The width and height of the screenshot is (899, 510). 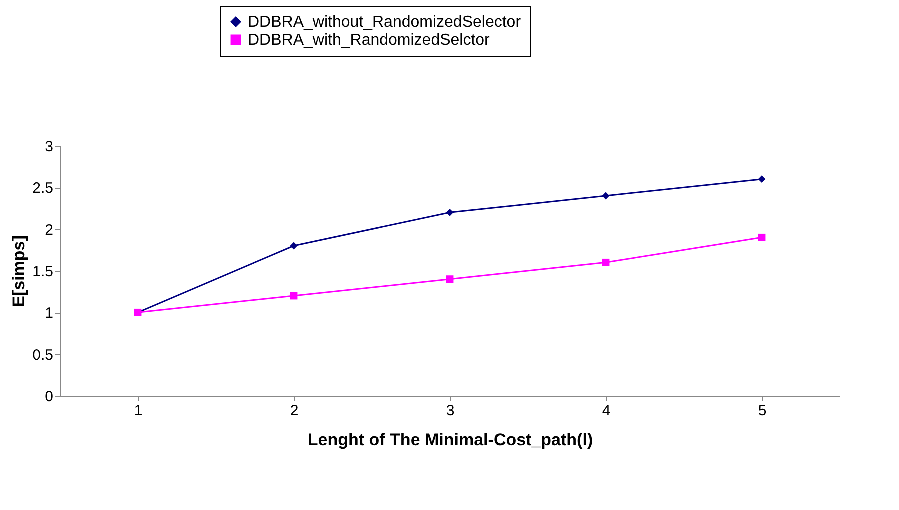 What do you see at coordinates (606, 411) in the screenshot?
I see `x-tick-label: 4` at bounding box center [606, 411].